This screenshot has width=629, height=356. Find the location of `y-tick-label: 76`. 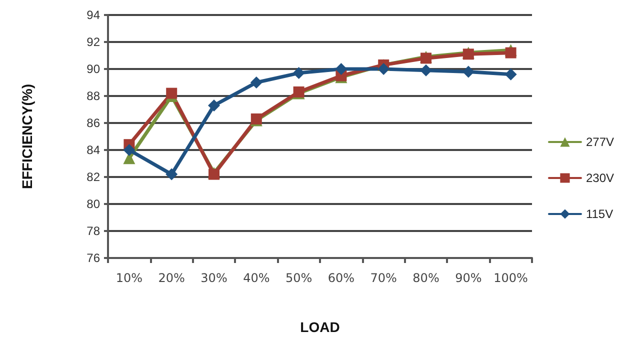

y-tick-label: 76 is located at coordinates (93, 258).